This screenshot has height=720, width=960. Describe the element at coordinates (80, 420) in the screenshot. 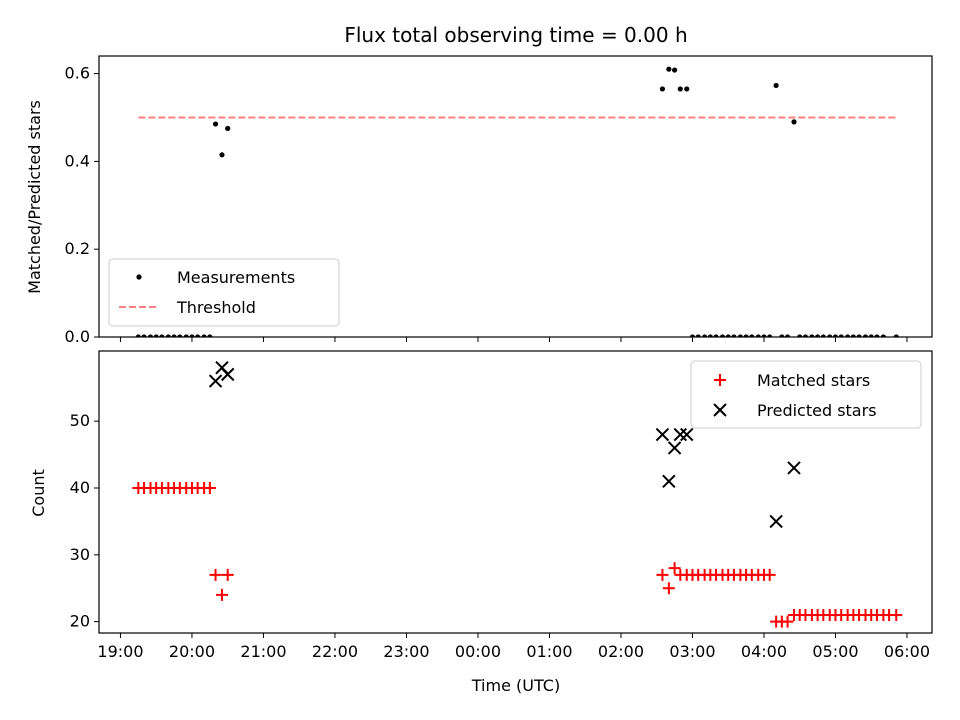

I see `y-tick-label: 50` at that location.